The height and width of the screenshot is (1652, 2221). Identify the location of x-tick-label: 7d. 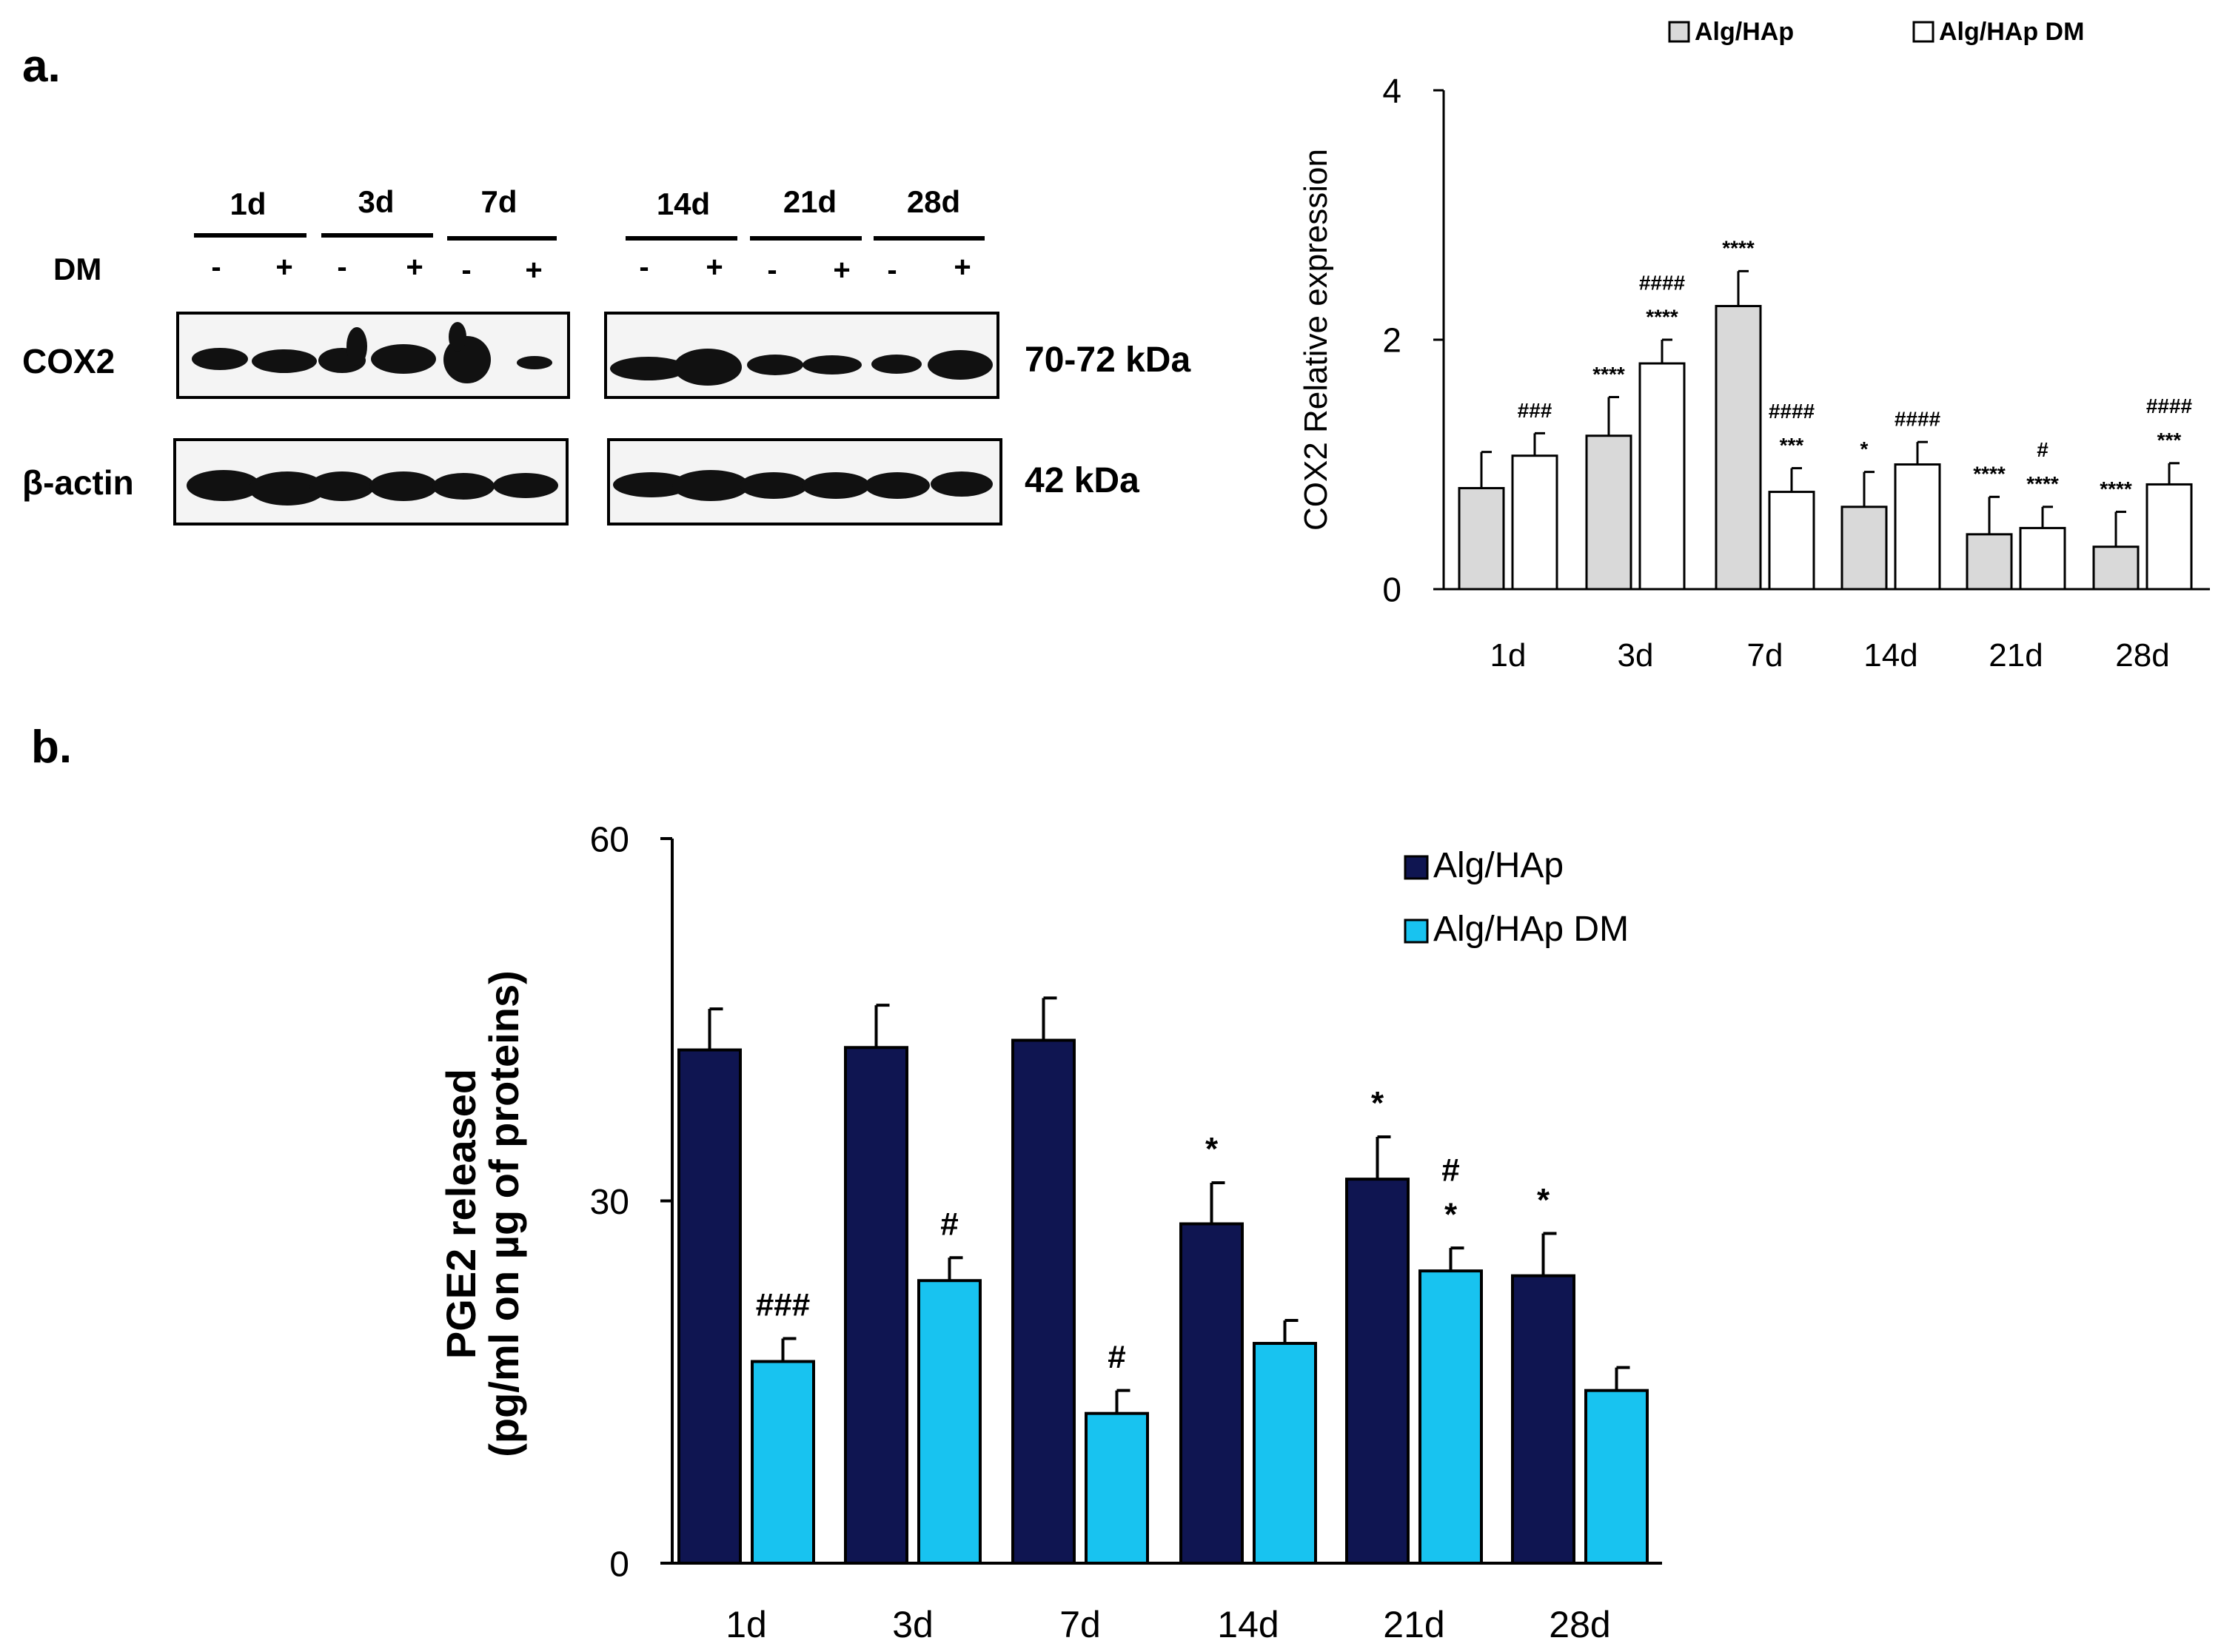
(1765, 655).